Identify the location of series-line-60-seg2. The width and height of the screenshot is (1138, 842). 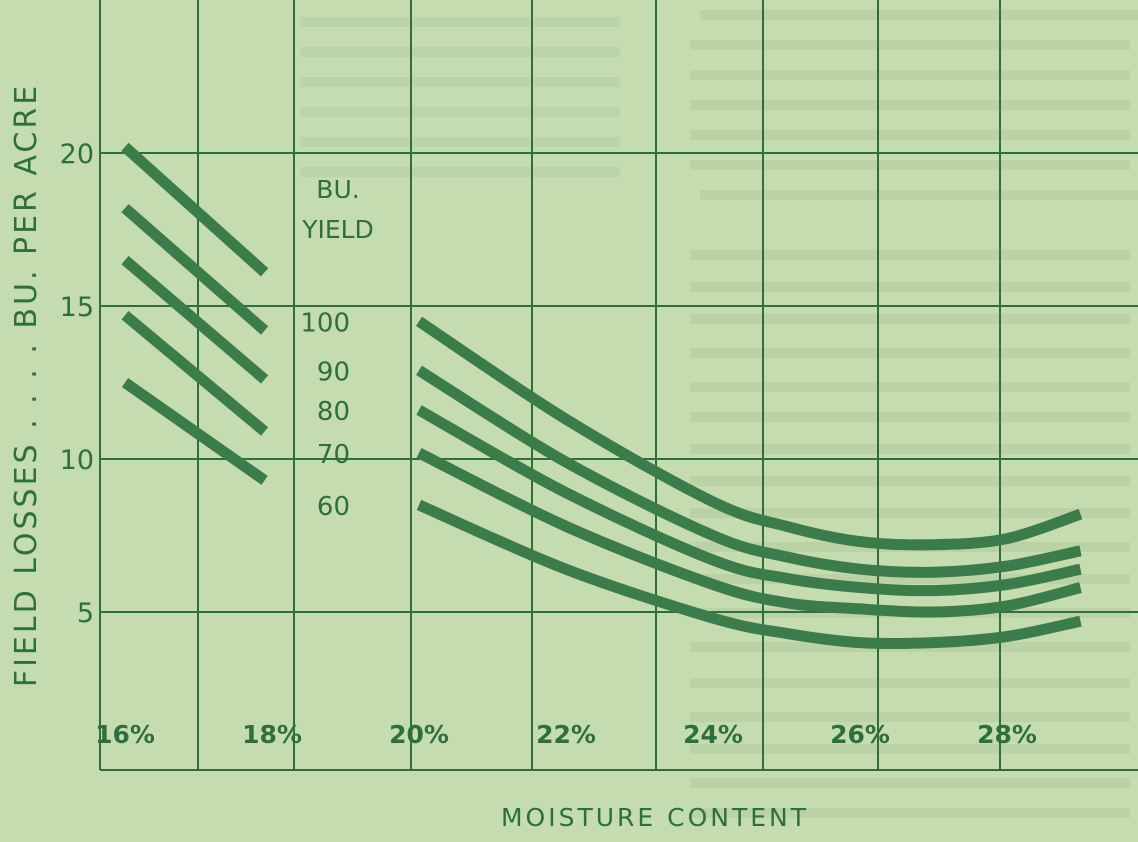
(749, 574).